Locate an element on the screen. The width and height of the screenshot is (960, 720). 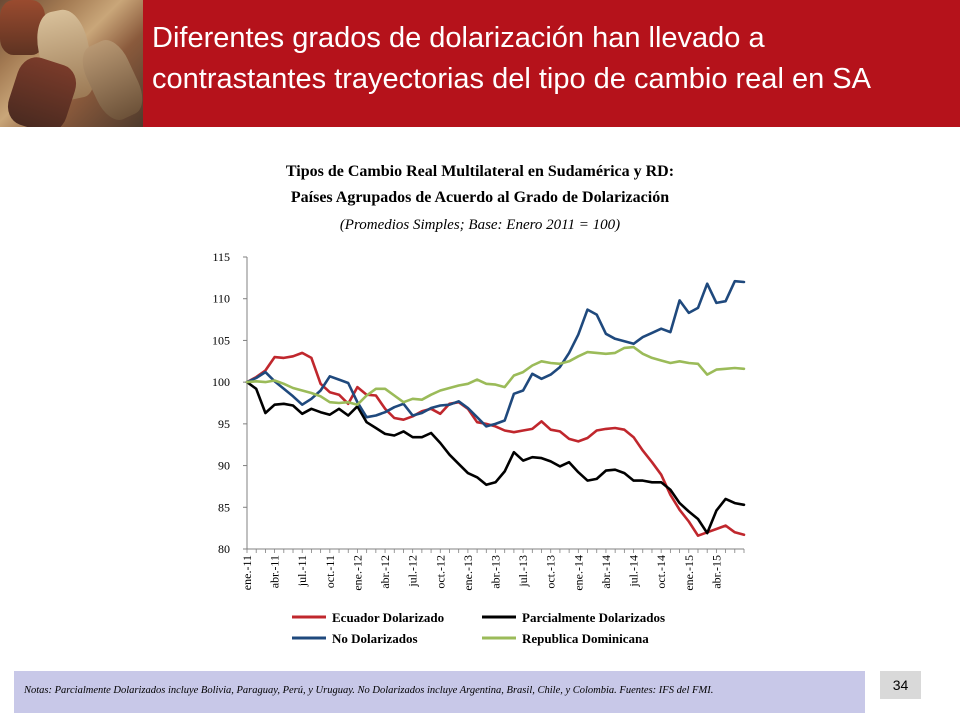
x-tick-label: oct.-13 is located at coordinates (551, 572).